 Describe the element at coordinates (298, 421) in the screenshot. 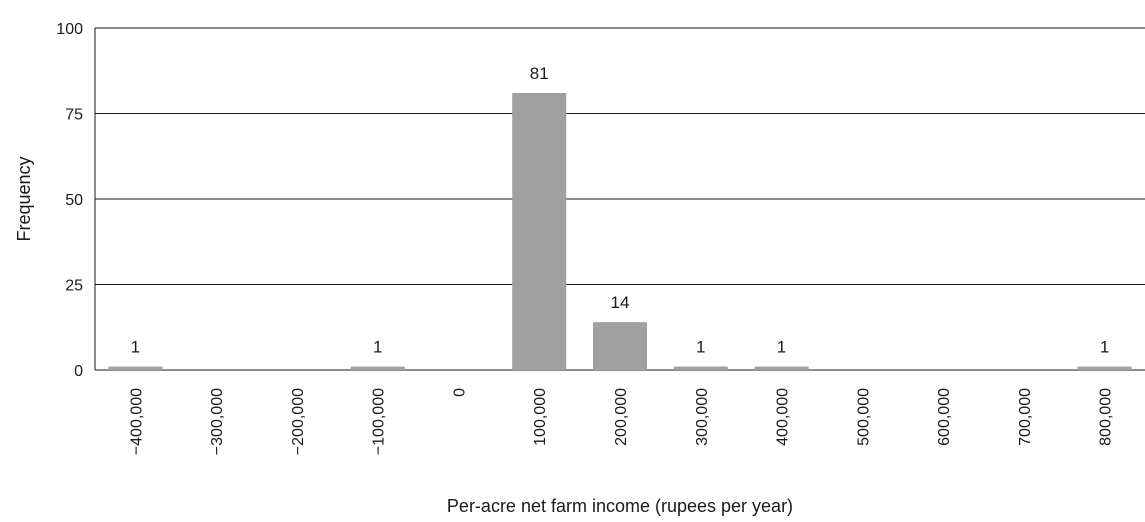

I see `x-tick-label: −200,000` at that location.